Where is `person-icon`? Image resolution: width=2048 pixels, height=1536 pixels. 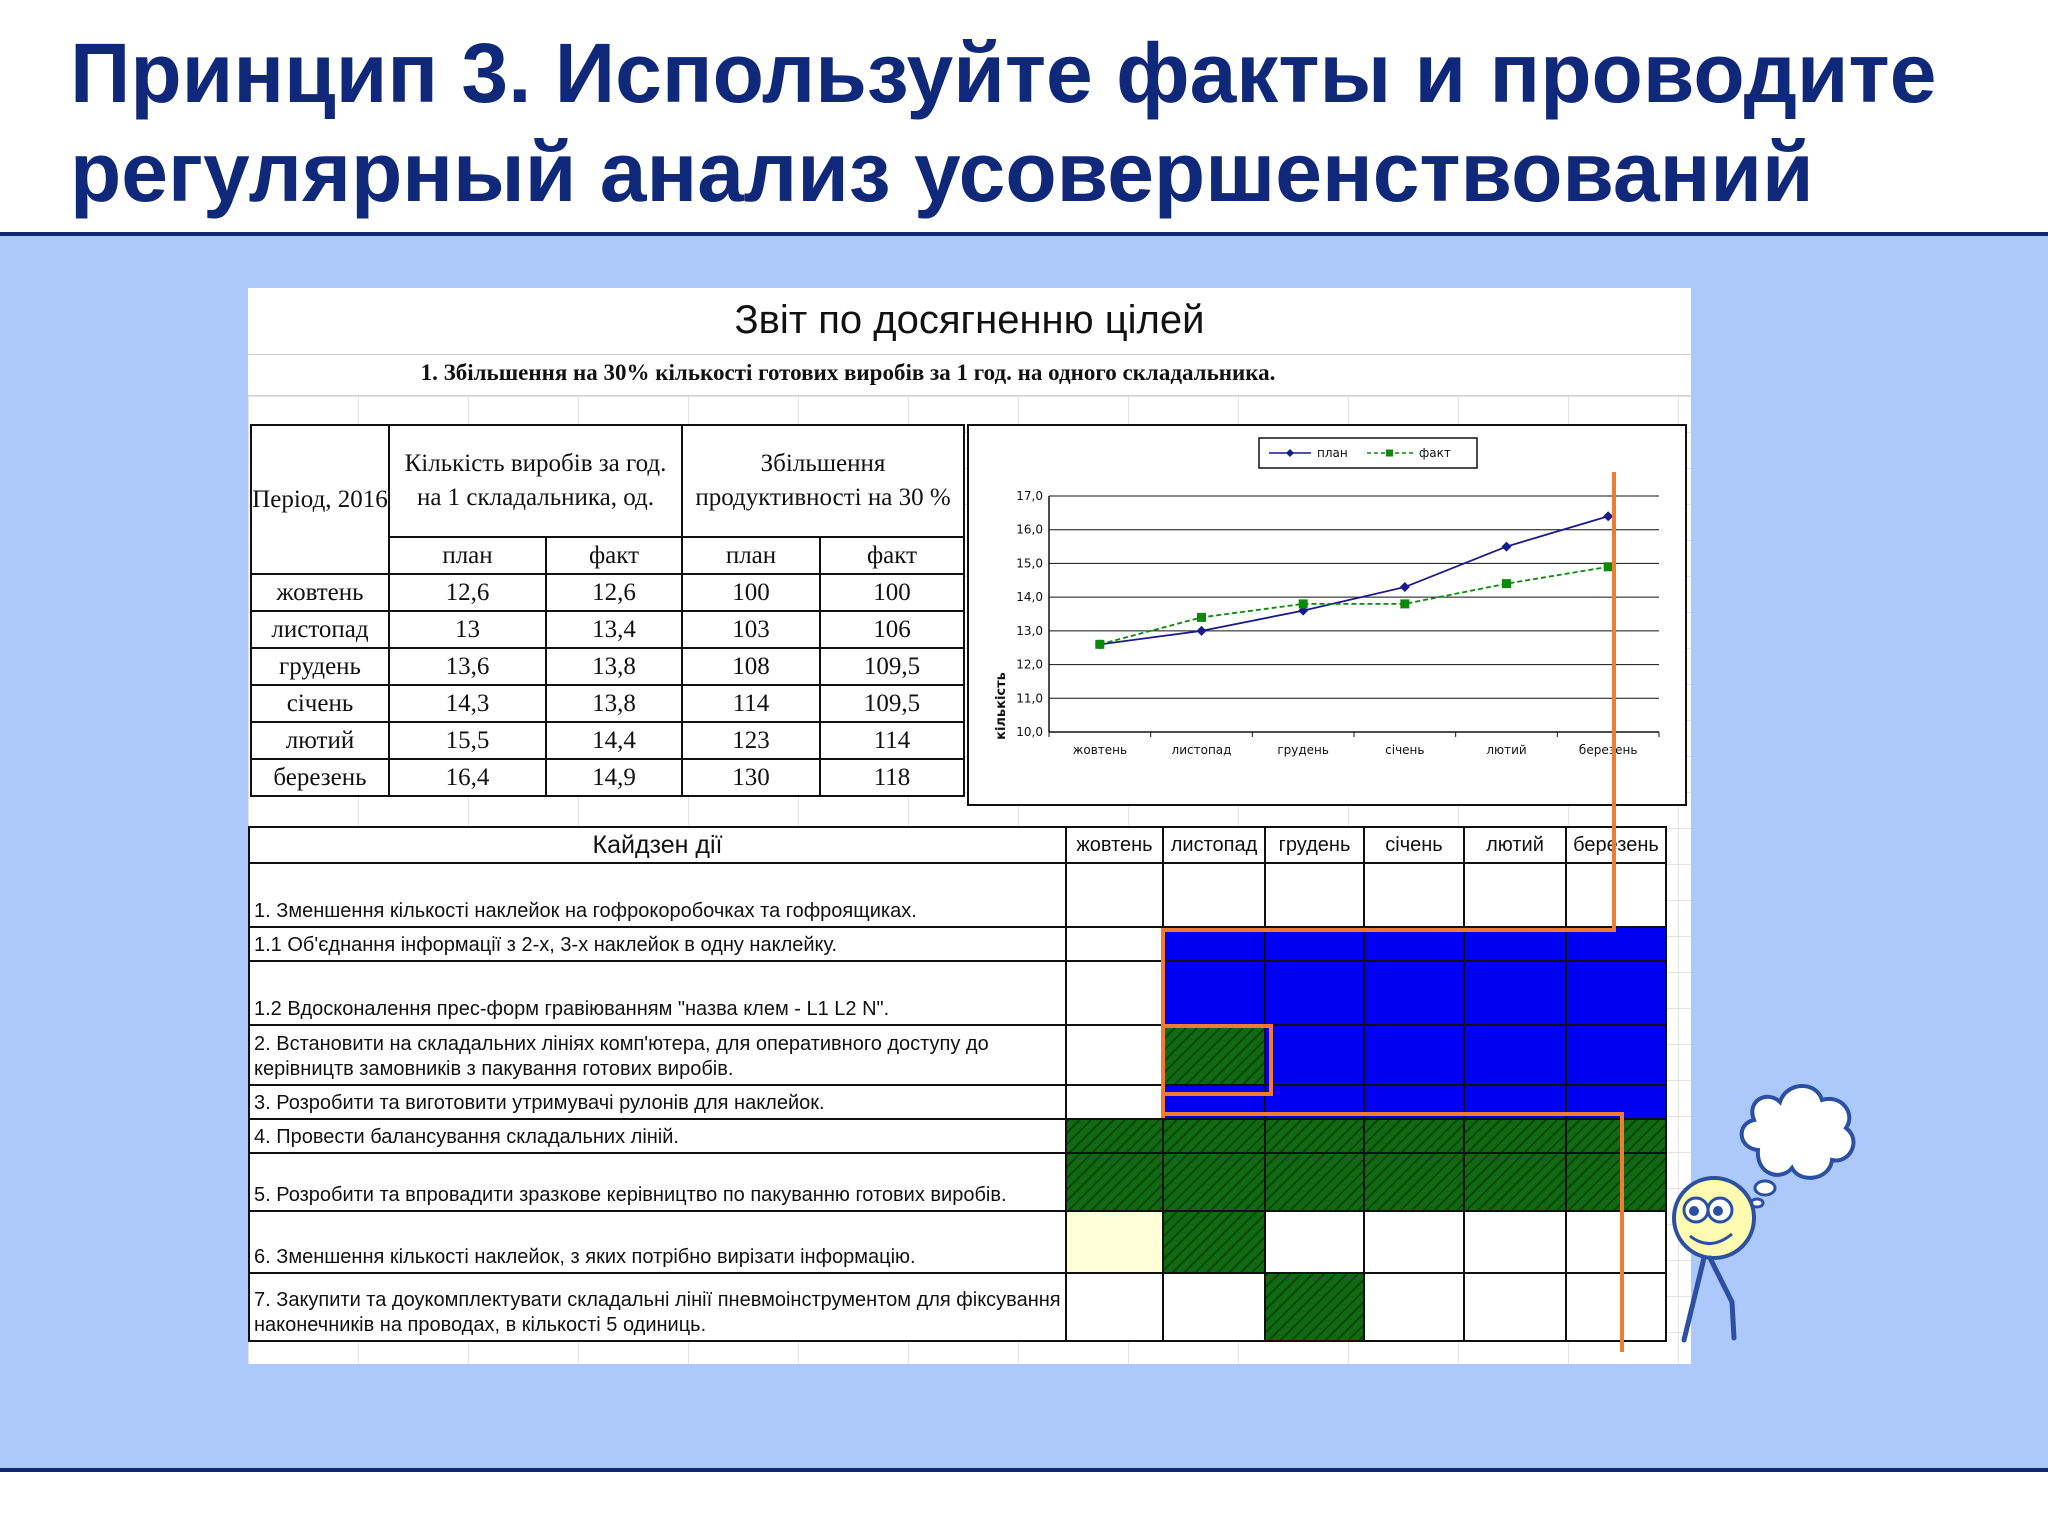
person-icon is located at coordinates (1714, 1259).